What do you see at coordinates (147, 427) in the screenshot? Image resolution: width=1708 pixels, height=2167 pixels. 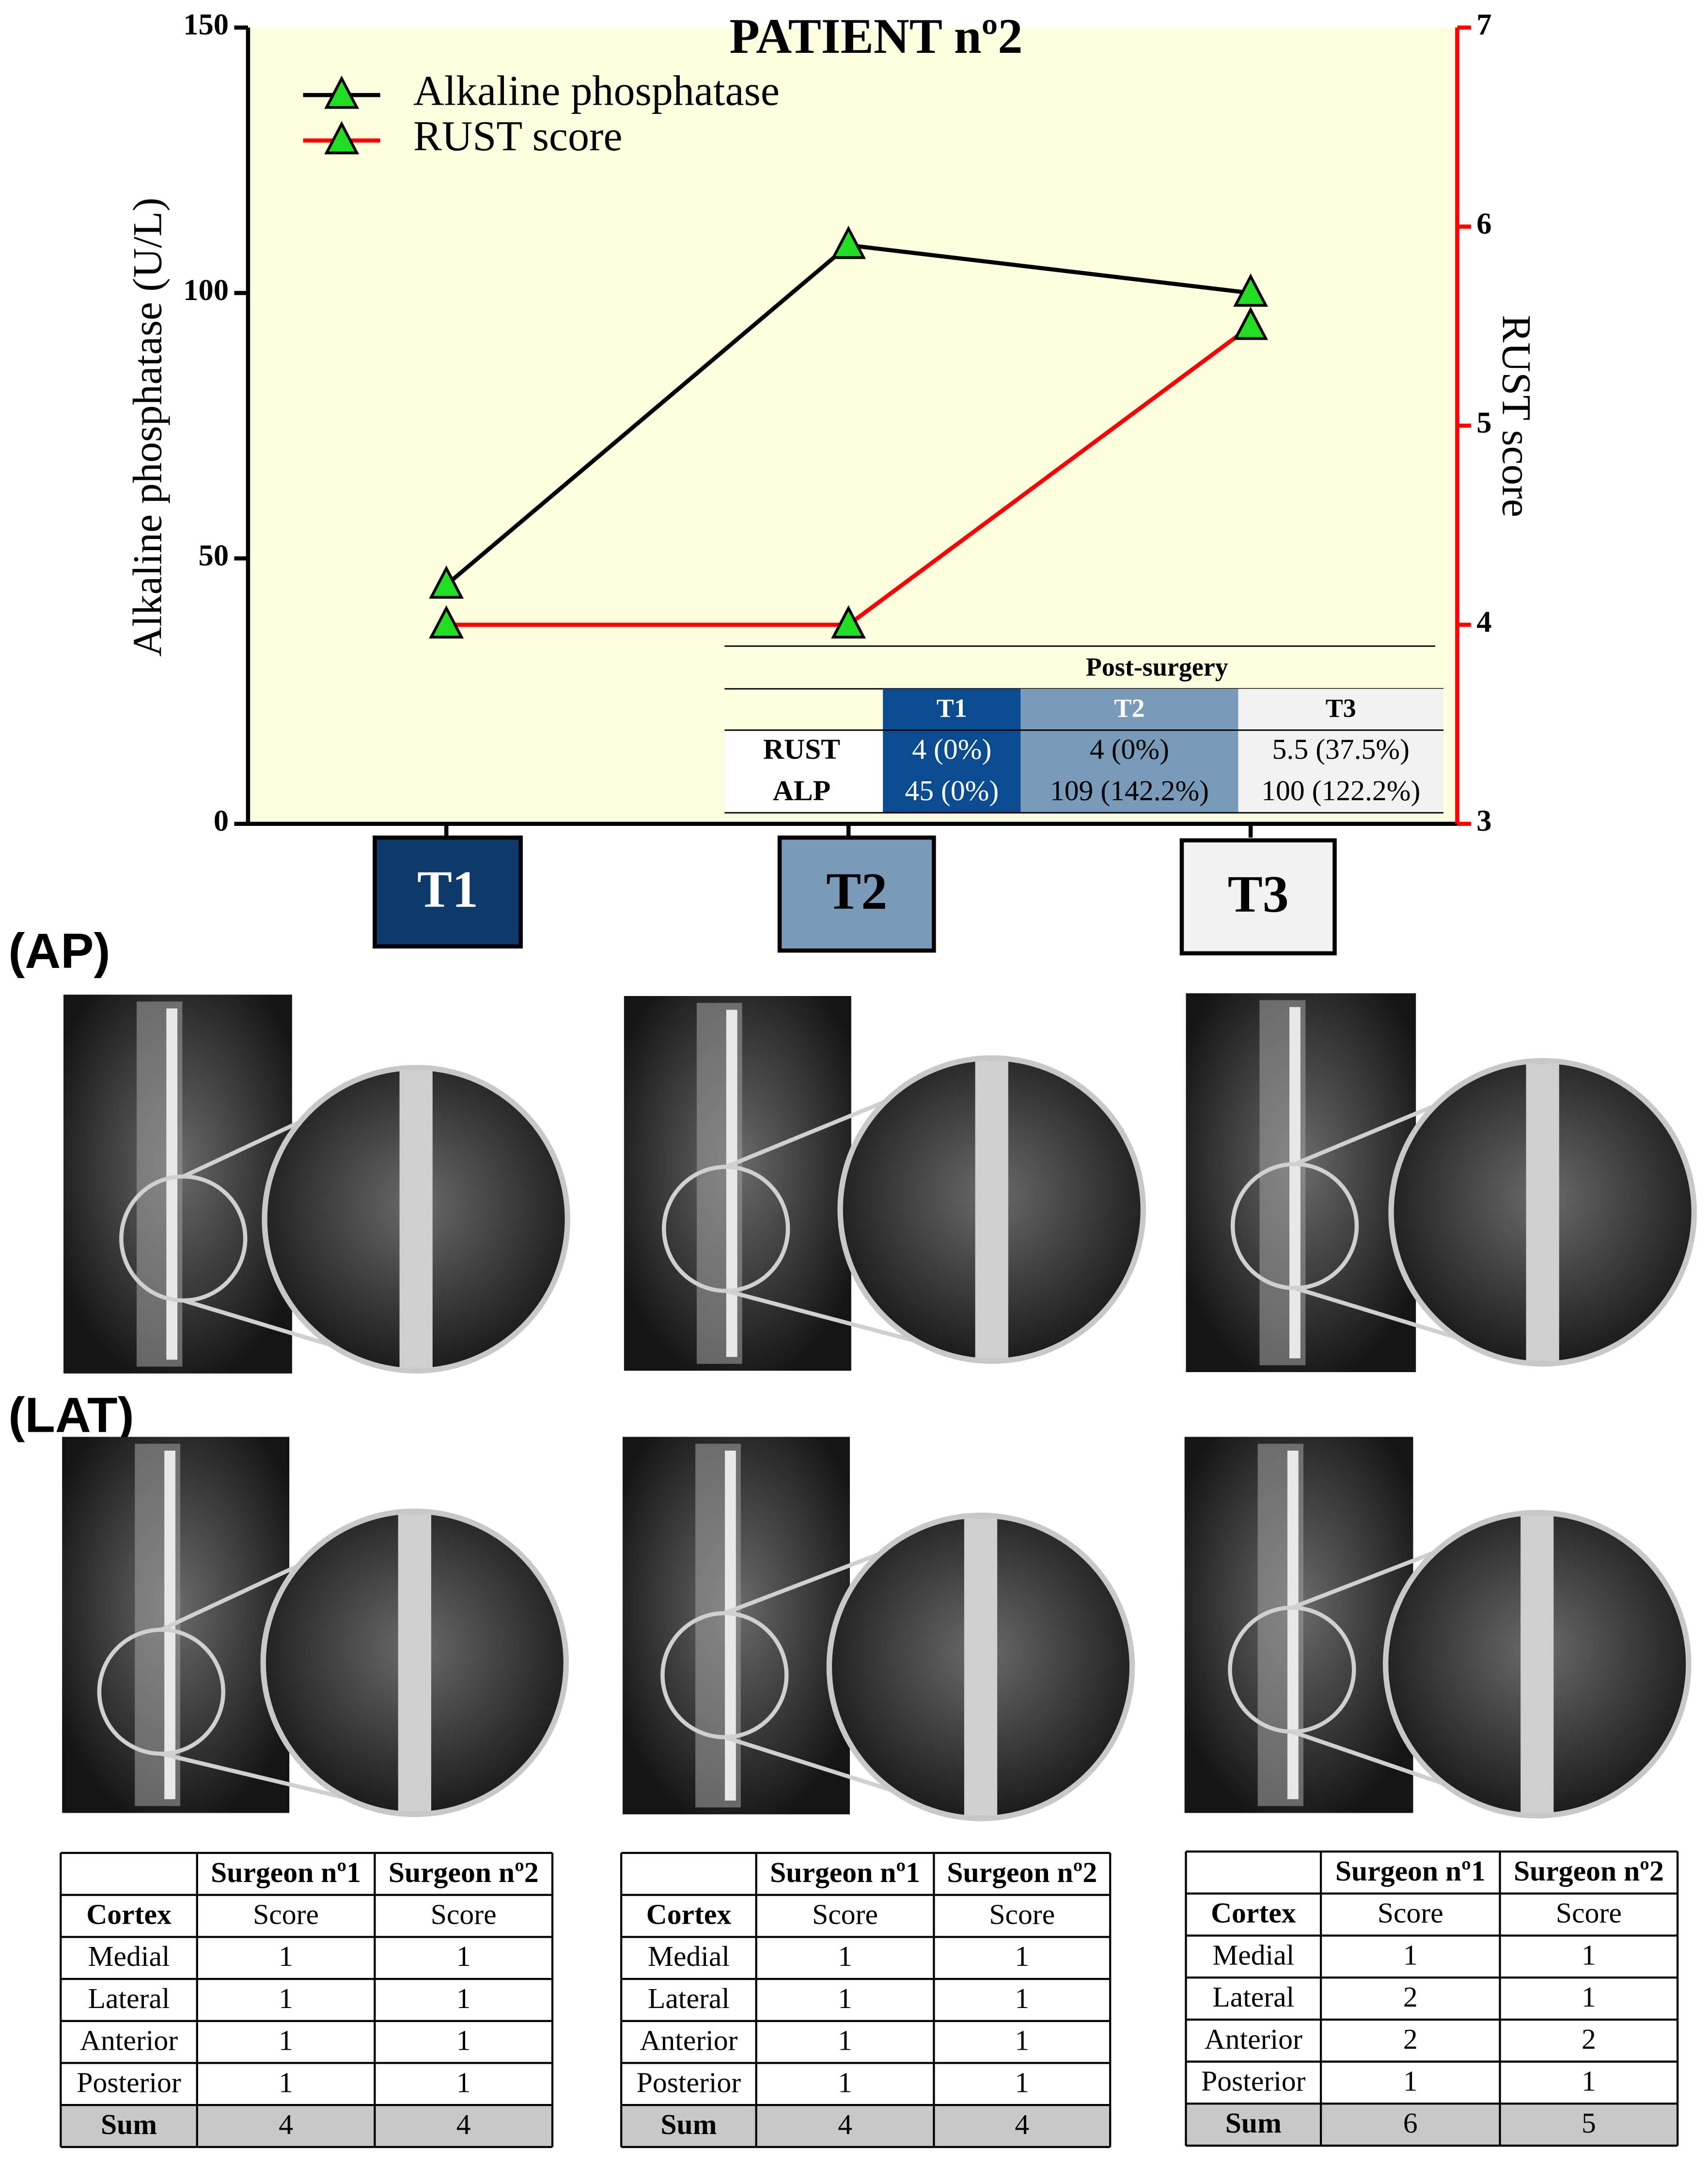 I see `y-axis-label: Alkaline phosphatase (U/L)` at bounding box center [147, 427].